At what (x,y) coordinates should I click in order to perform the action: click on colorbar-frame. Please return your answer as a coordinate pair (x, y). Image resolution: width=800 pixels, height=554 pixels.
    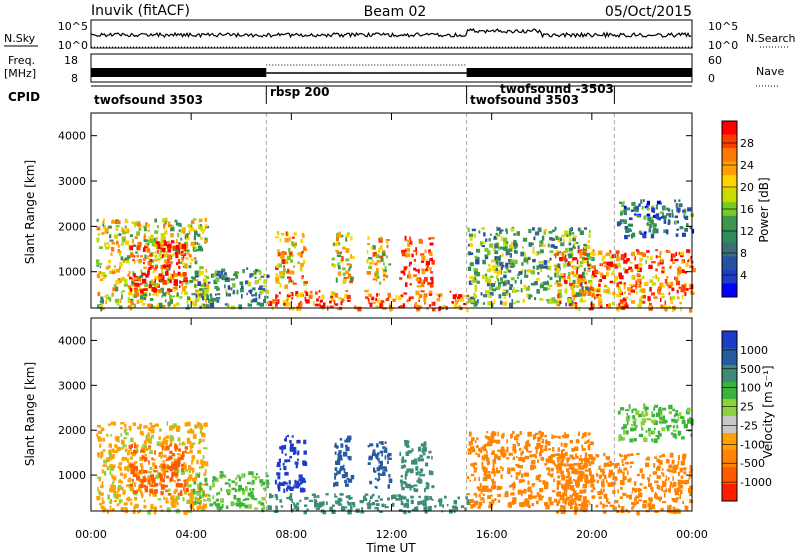
    Looking at the image, I should click on (729, 416).